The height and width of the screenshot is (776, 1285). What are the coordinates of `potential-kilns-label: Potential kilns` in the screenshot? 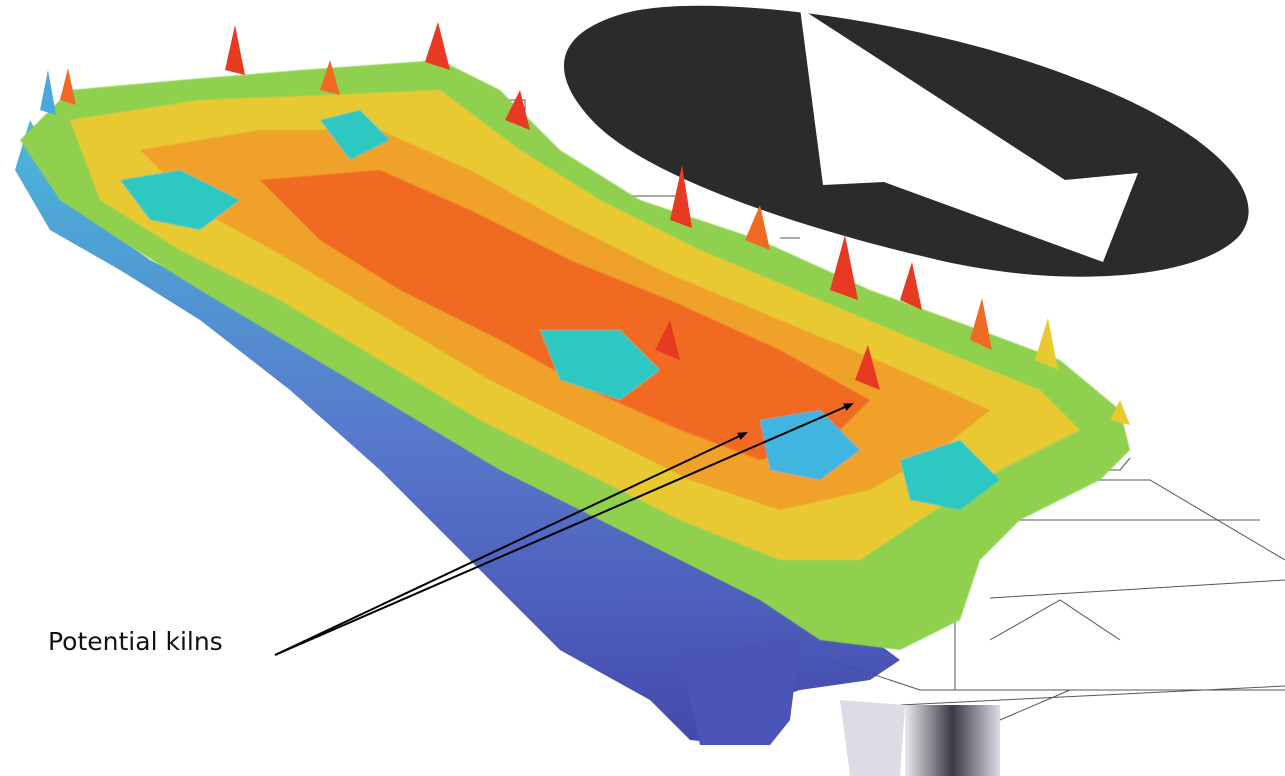 It's located at (135, 641).